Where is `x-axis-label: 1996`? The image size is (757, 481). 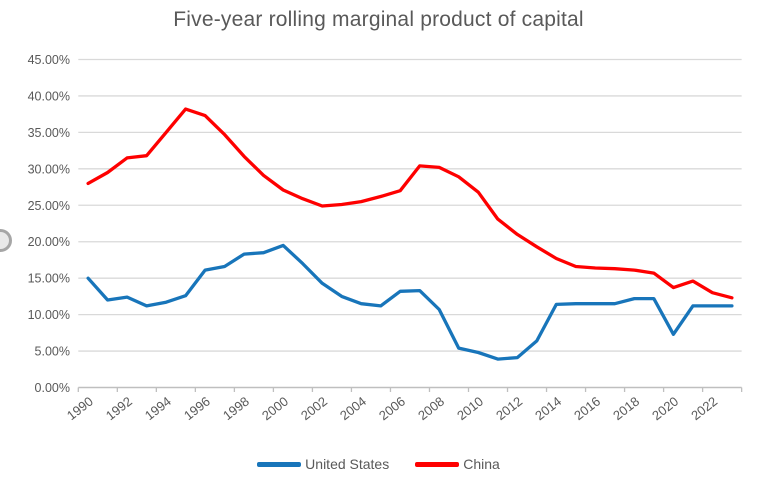 x-axis-label: 1996 is located at coordinates (197, 409).